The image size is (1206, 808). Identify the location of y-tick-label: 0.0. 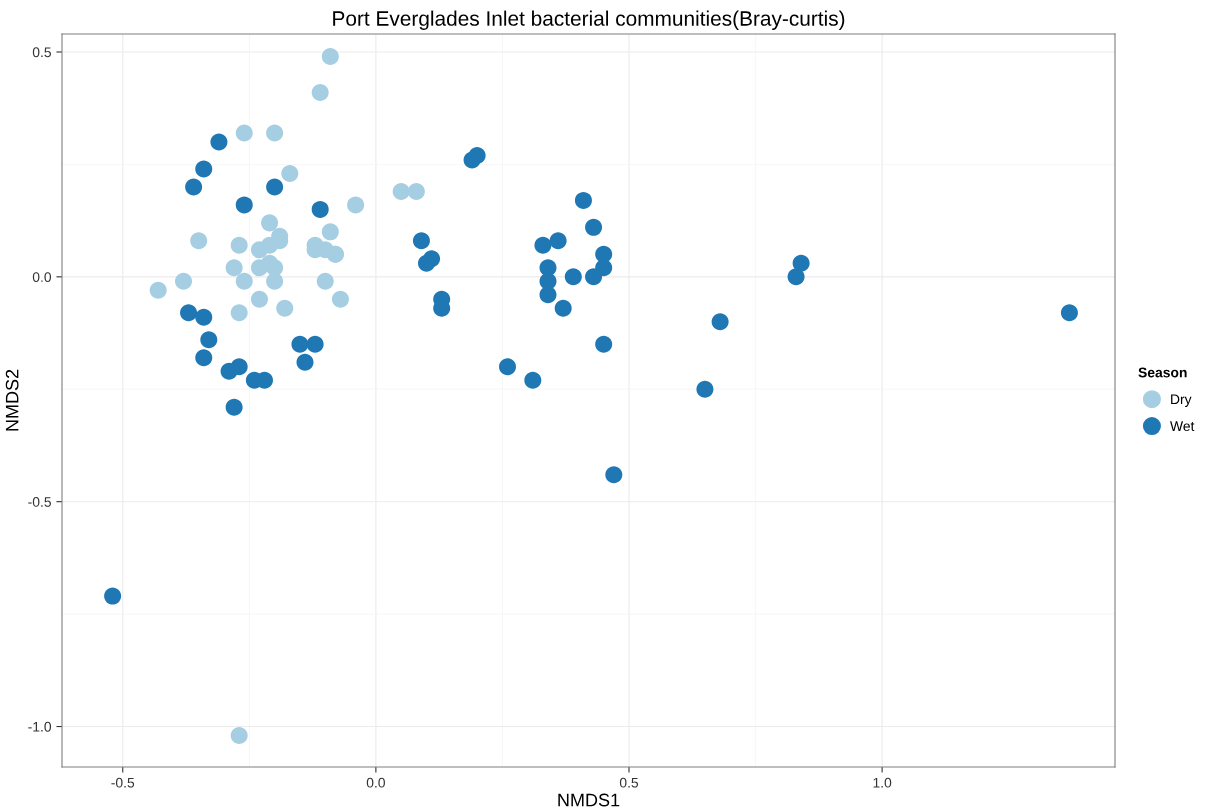
(42, 277).